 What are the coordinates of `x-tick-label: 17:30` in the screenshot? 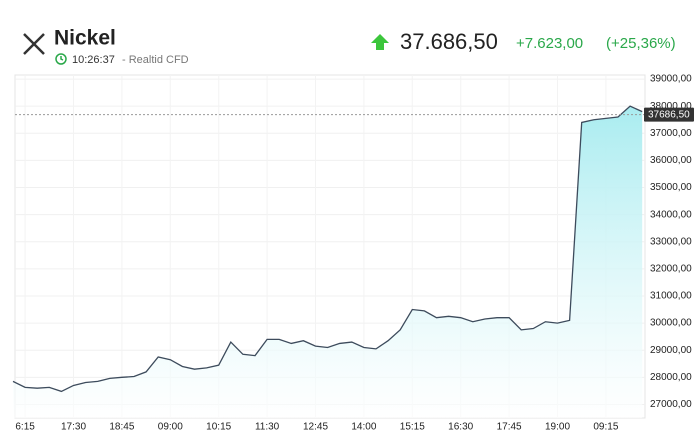 It's located at (73, 427).